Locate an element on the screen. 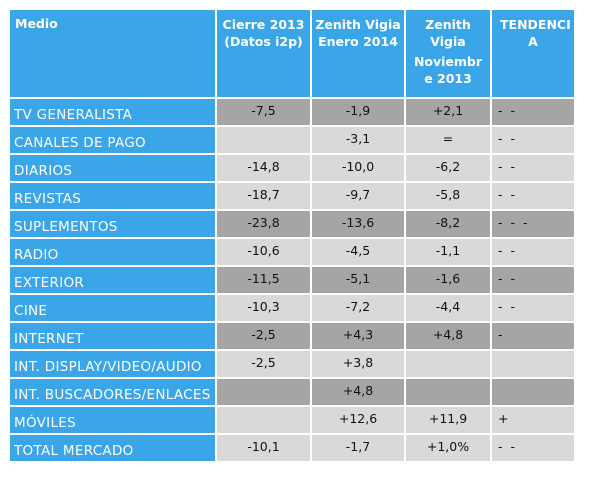 This screenshot has width=594, height=484. cell-c3: -1,1 is located at coordinates (448, 252).